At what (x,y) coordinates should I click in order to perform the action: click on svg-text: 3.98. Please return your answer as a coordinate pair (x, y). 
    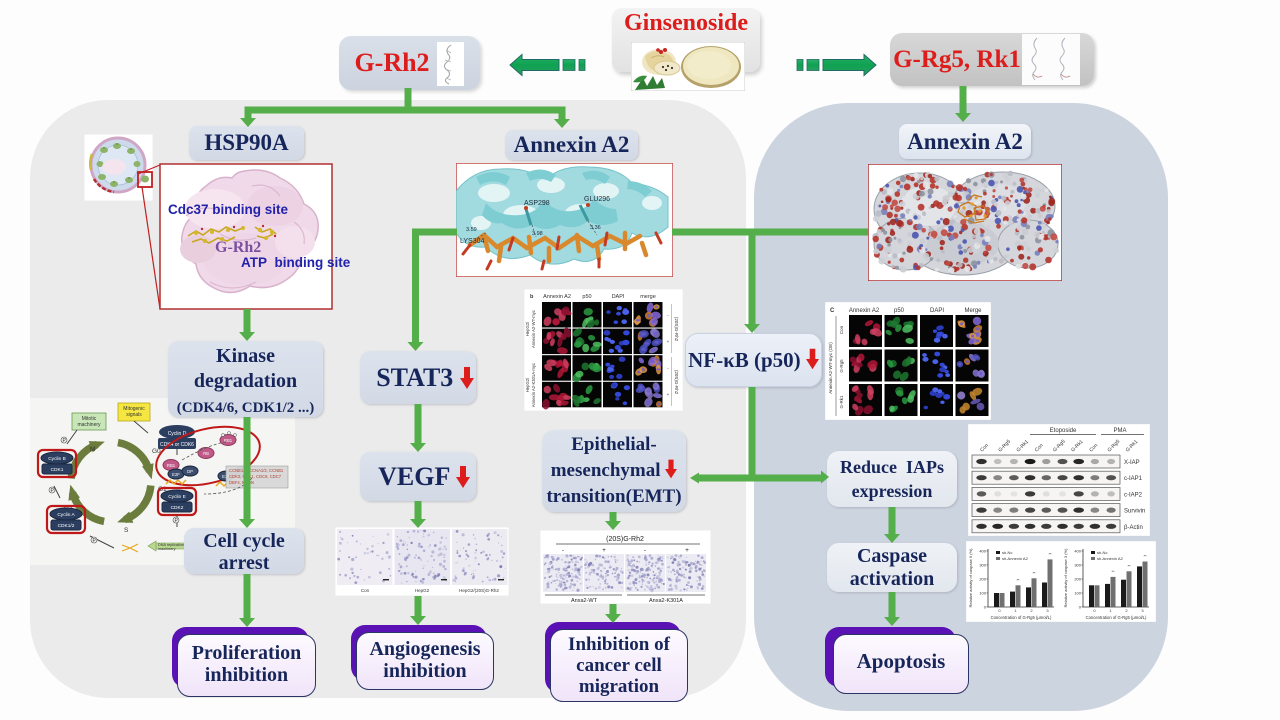
    Looking at the image, I should click on (537, 234).